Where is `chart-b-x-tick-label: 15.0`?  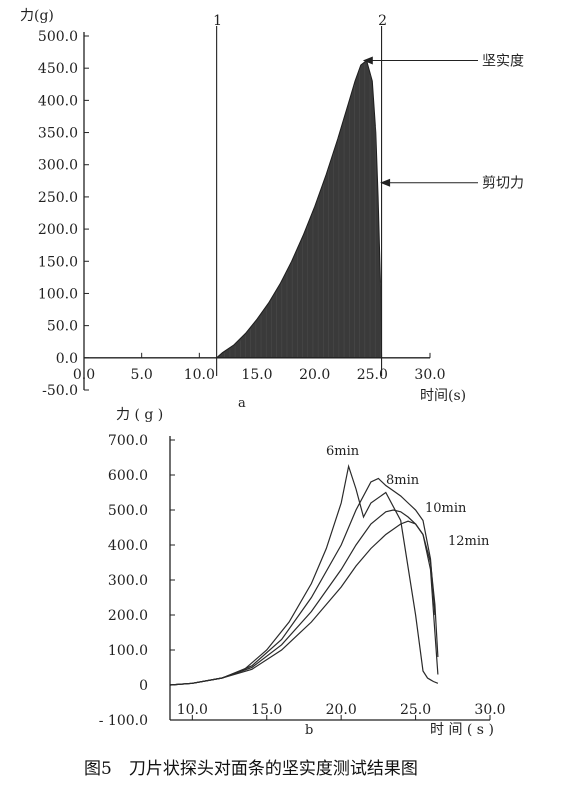
chart-b-x-tick-label: 15.0 is located at coordinates (266, 710).